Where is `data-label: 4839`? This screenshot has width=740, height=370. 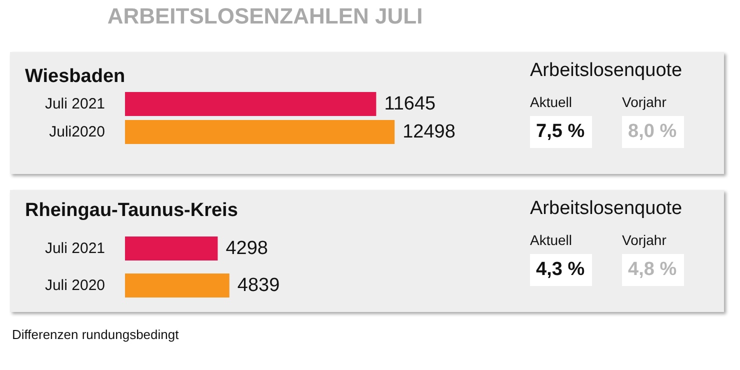 data-label: 4839 is located at coordinates (258, 285).